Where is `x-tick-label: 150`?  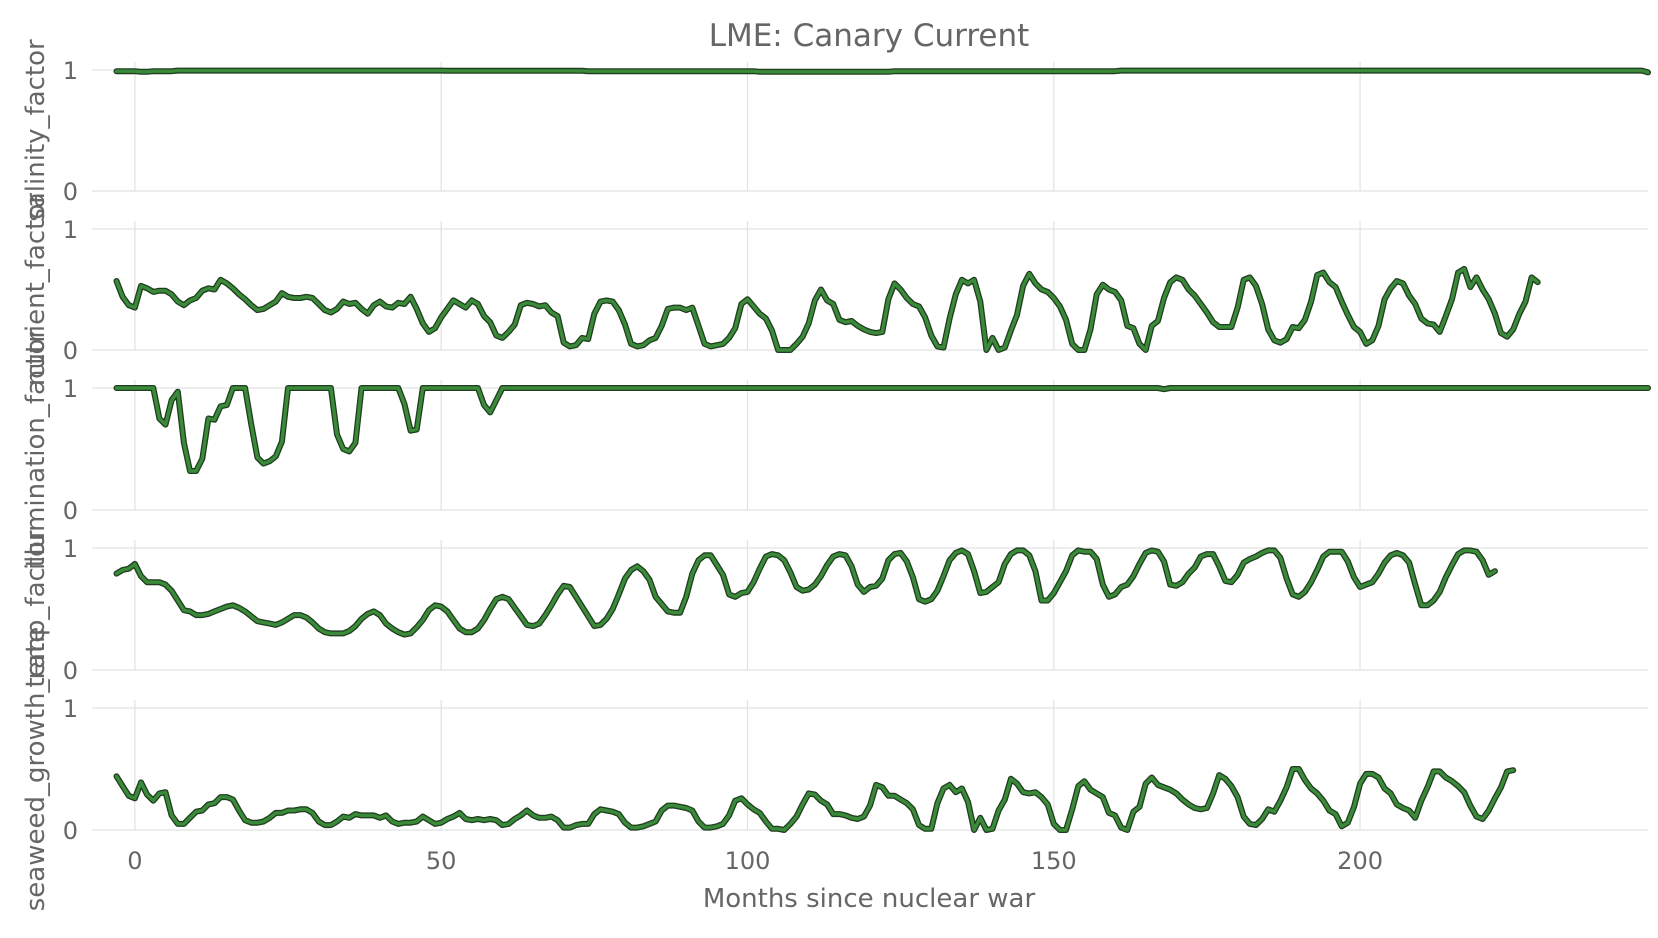
x-tick-label: 150 is located at coordinates (1054, 861).